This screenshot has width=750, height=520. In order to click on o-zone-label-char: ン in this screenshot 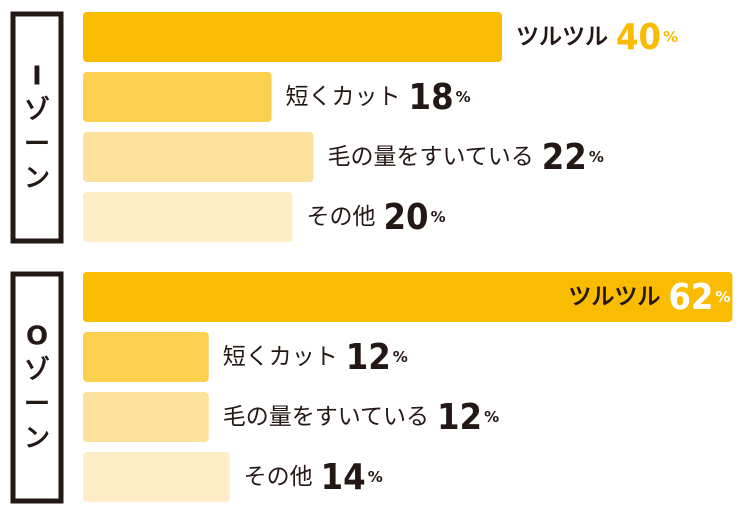, I will do `click(37, 439)`.